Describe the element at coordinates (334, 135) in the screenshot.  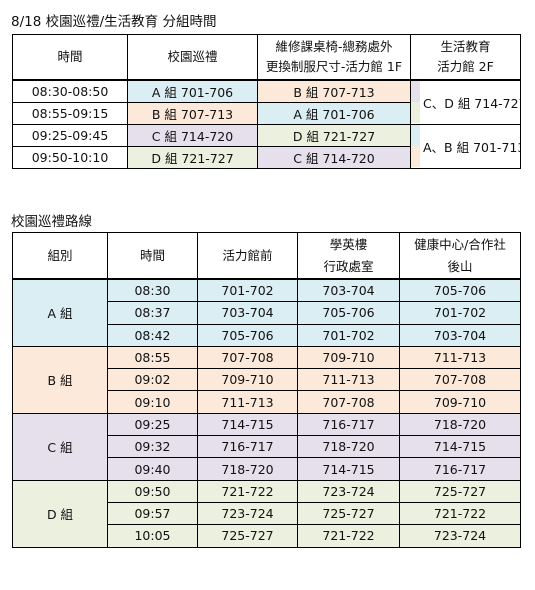
I see `schedule-repair: D 組 721-727` at that location.